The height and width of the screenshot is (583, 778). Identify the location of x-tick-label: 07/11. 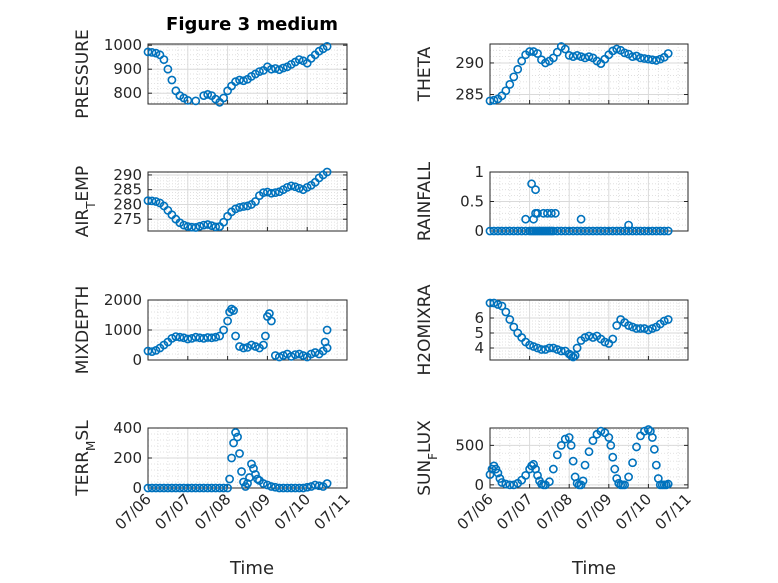
(673, 511).